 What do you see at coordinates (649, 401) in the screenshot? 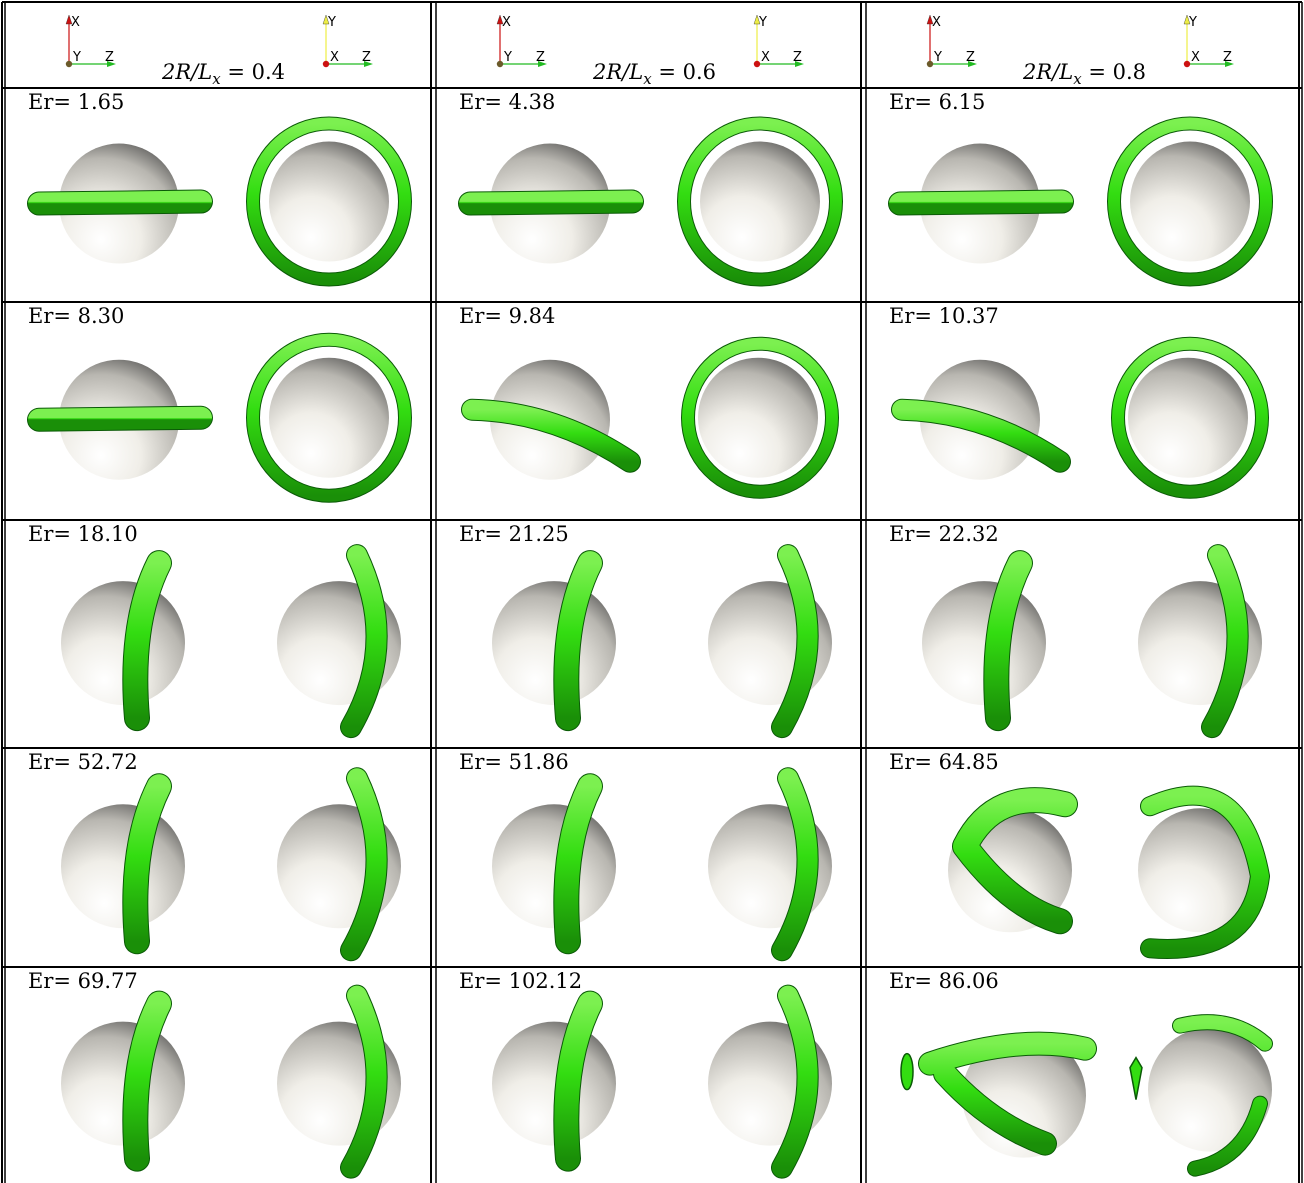
I see `figure-cell: Er= 9.84` at bounding box center [649, 401].